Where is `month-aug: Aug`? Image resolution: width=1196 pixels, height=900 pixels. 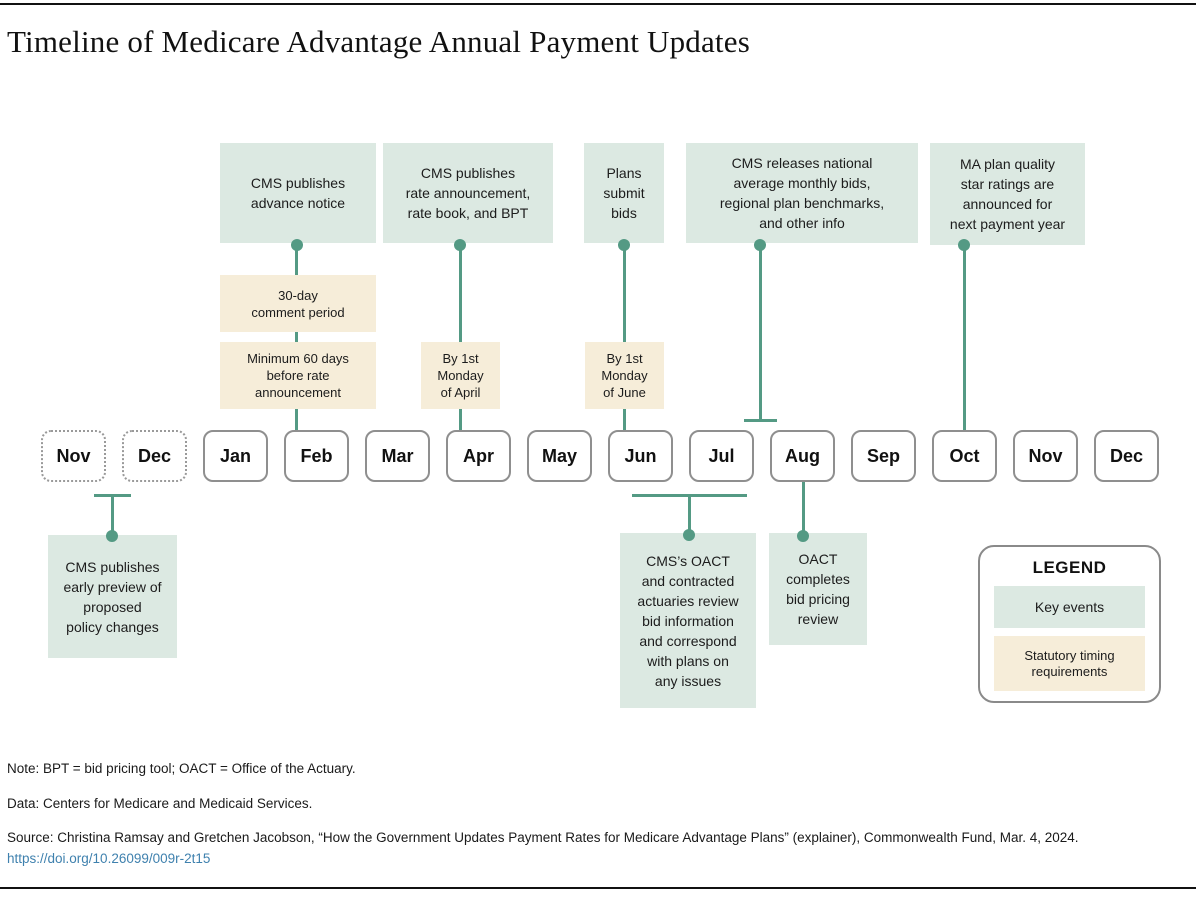
month-aug: Aug is located at coordinates (802, 456).